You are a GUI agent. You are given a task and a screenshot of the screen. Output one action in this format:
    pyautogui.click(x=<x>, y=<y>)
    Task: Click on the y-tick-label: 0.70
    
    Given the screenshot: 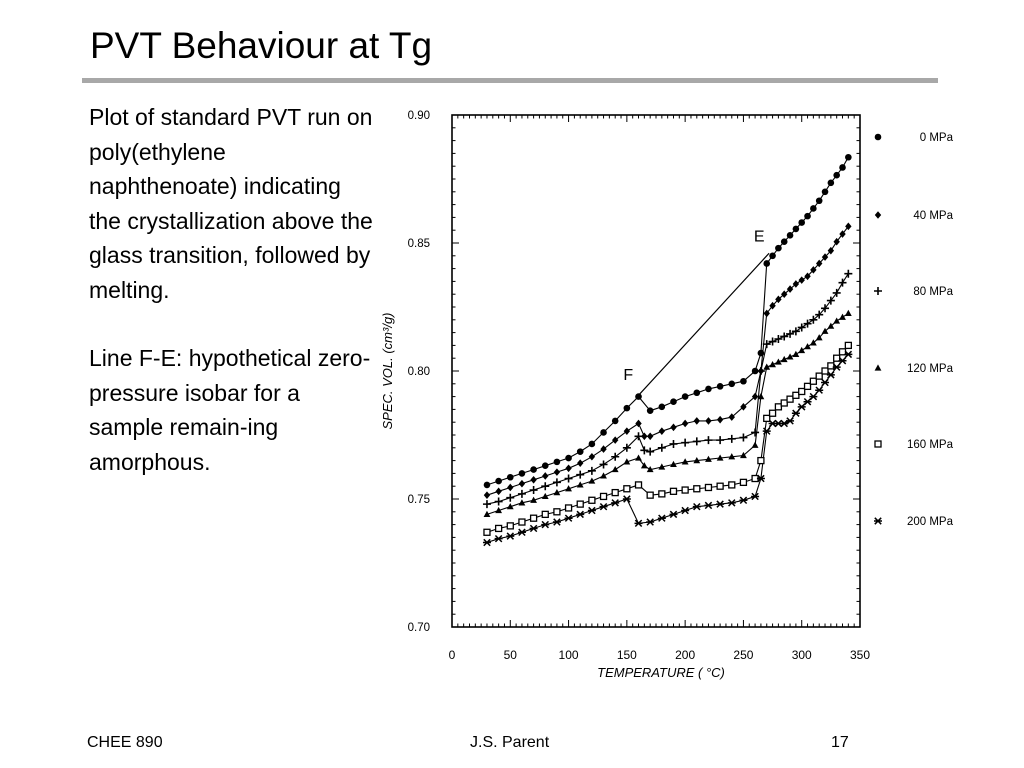 What is the action you would take?
    pyautogui.click(x=419, y=628)
    